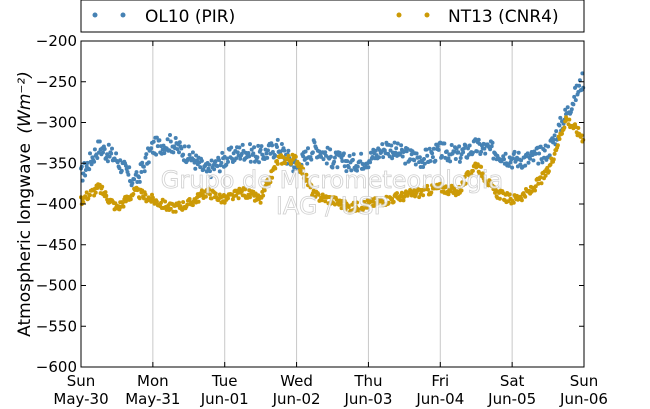 This screenshot has width=650, height=409. I want to click on x-tick-day: Sat, so click(512, 381).